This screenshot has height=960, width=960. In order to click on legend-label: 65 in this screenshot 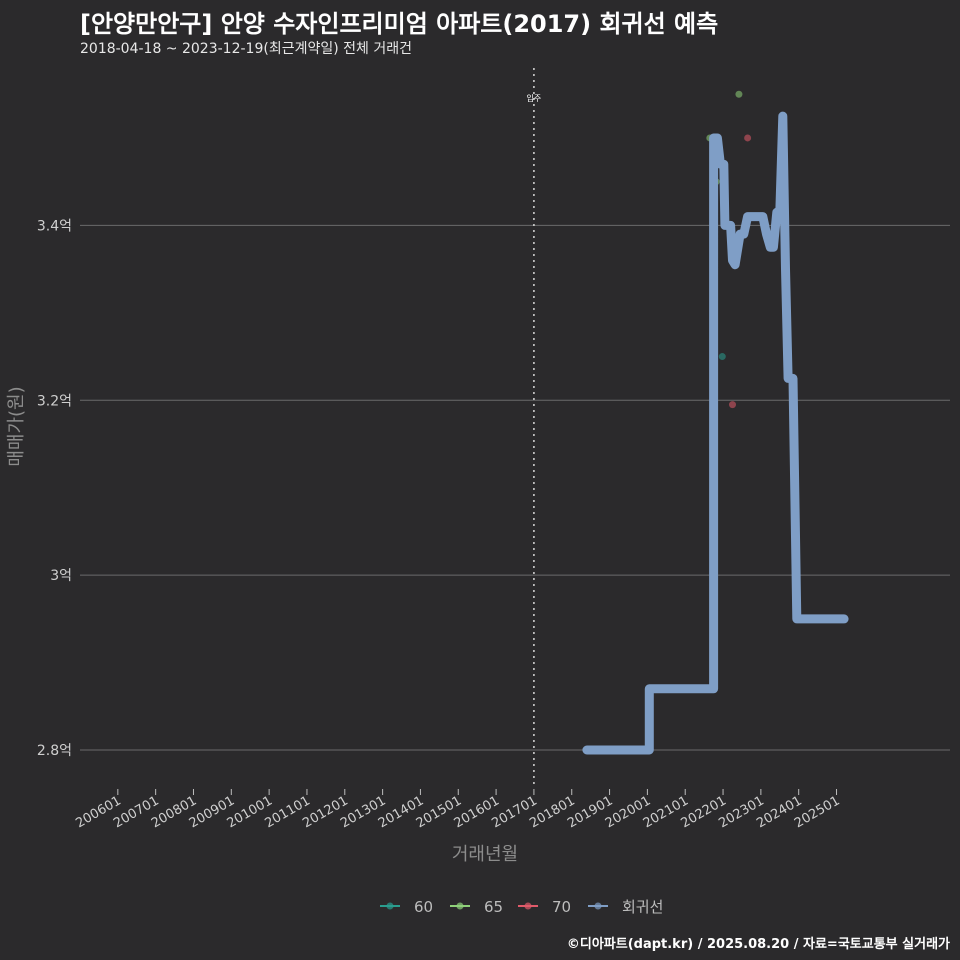, I will do `click(493, 907)`.